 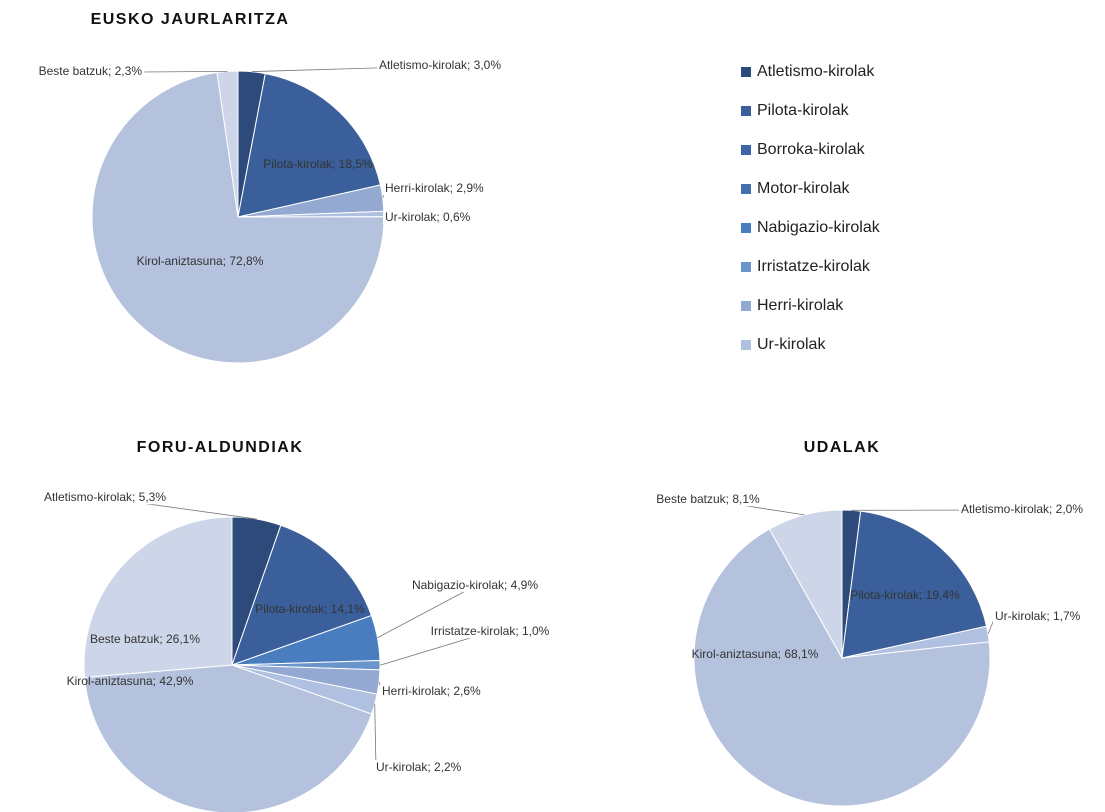 I want to click on data-label: Beste batzuk; 2,3%, so click(x=91, y=71).